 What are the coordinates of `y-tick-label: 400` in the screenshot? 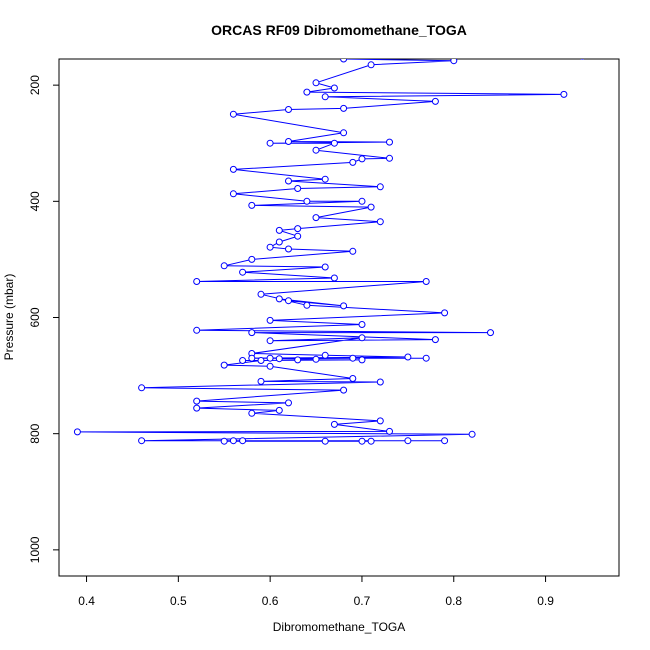 It's located at (35, 201).